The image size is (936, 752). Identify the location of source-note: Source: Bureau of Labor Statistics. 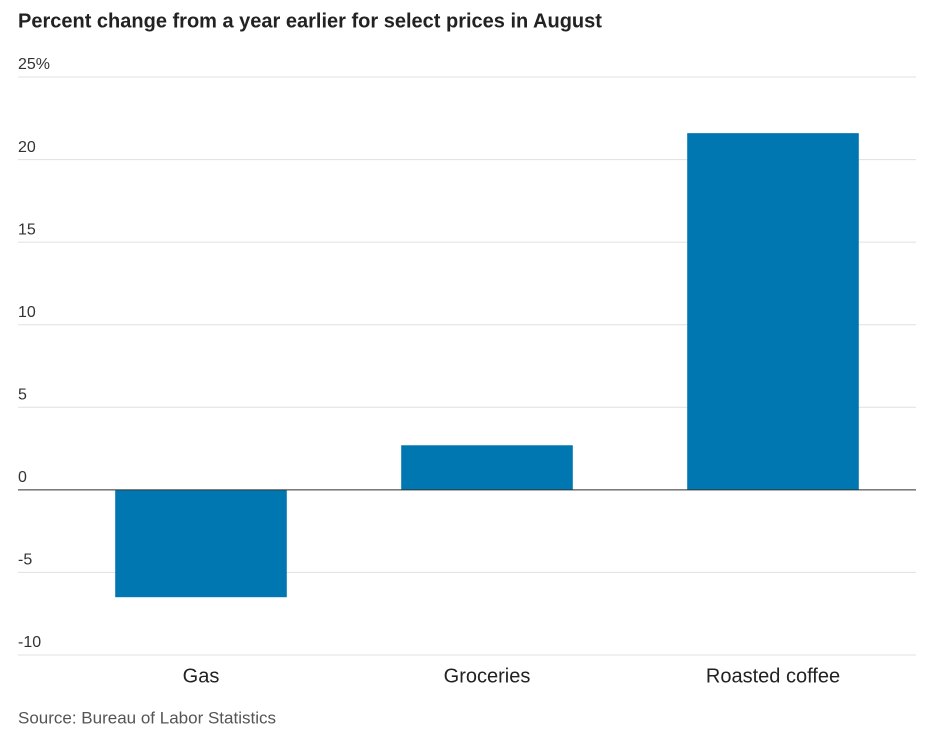
(147, 717).